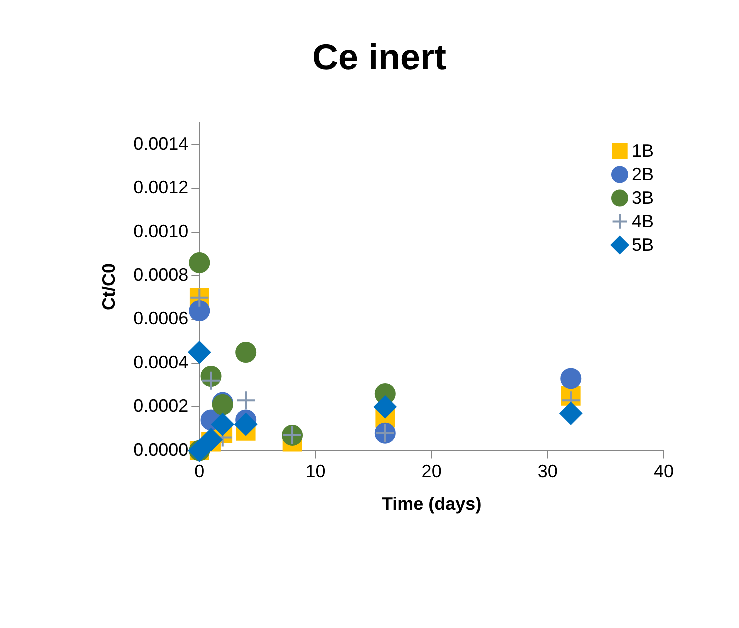 The height and width of the screenshot is (628, 739). I want to click on y-tick-label: 0.0010, so click(161, 231).